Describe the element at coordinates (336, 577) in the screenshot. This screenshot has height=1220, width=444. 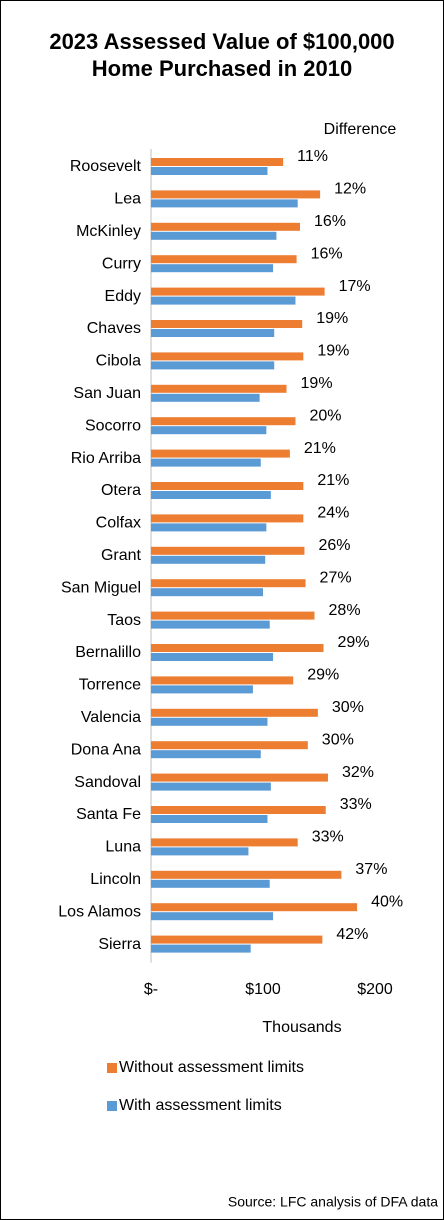
I see `annotation: 27%` at that location.